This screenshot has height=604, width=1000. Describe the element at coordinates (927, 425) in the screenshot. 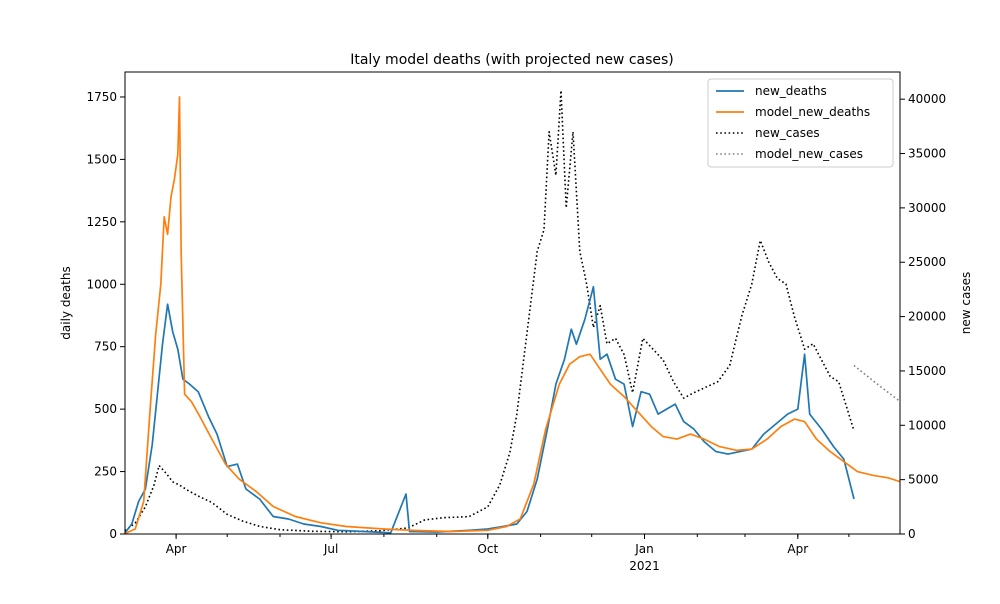

I see `y-right-tick-label: 10000` at that location.